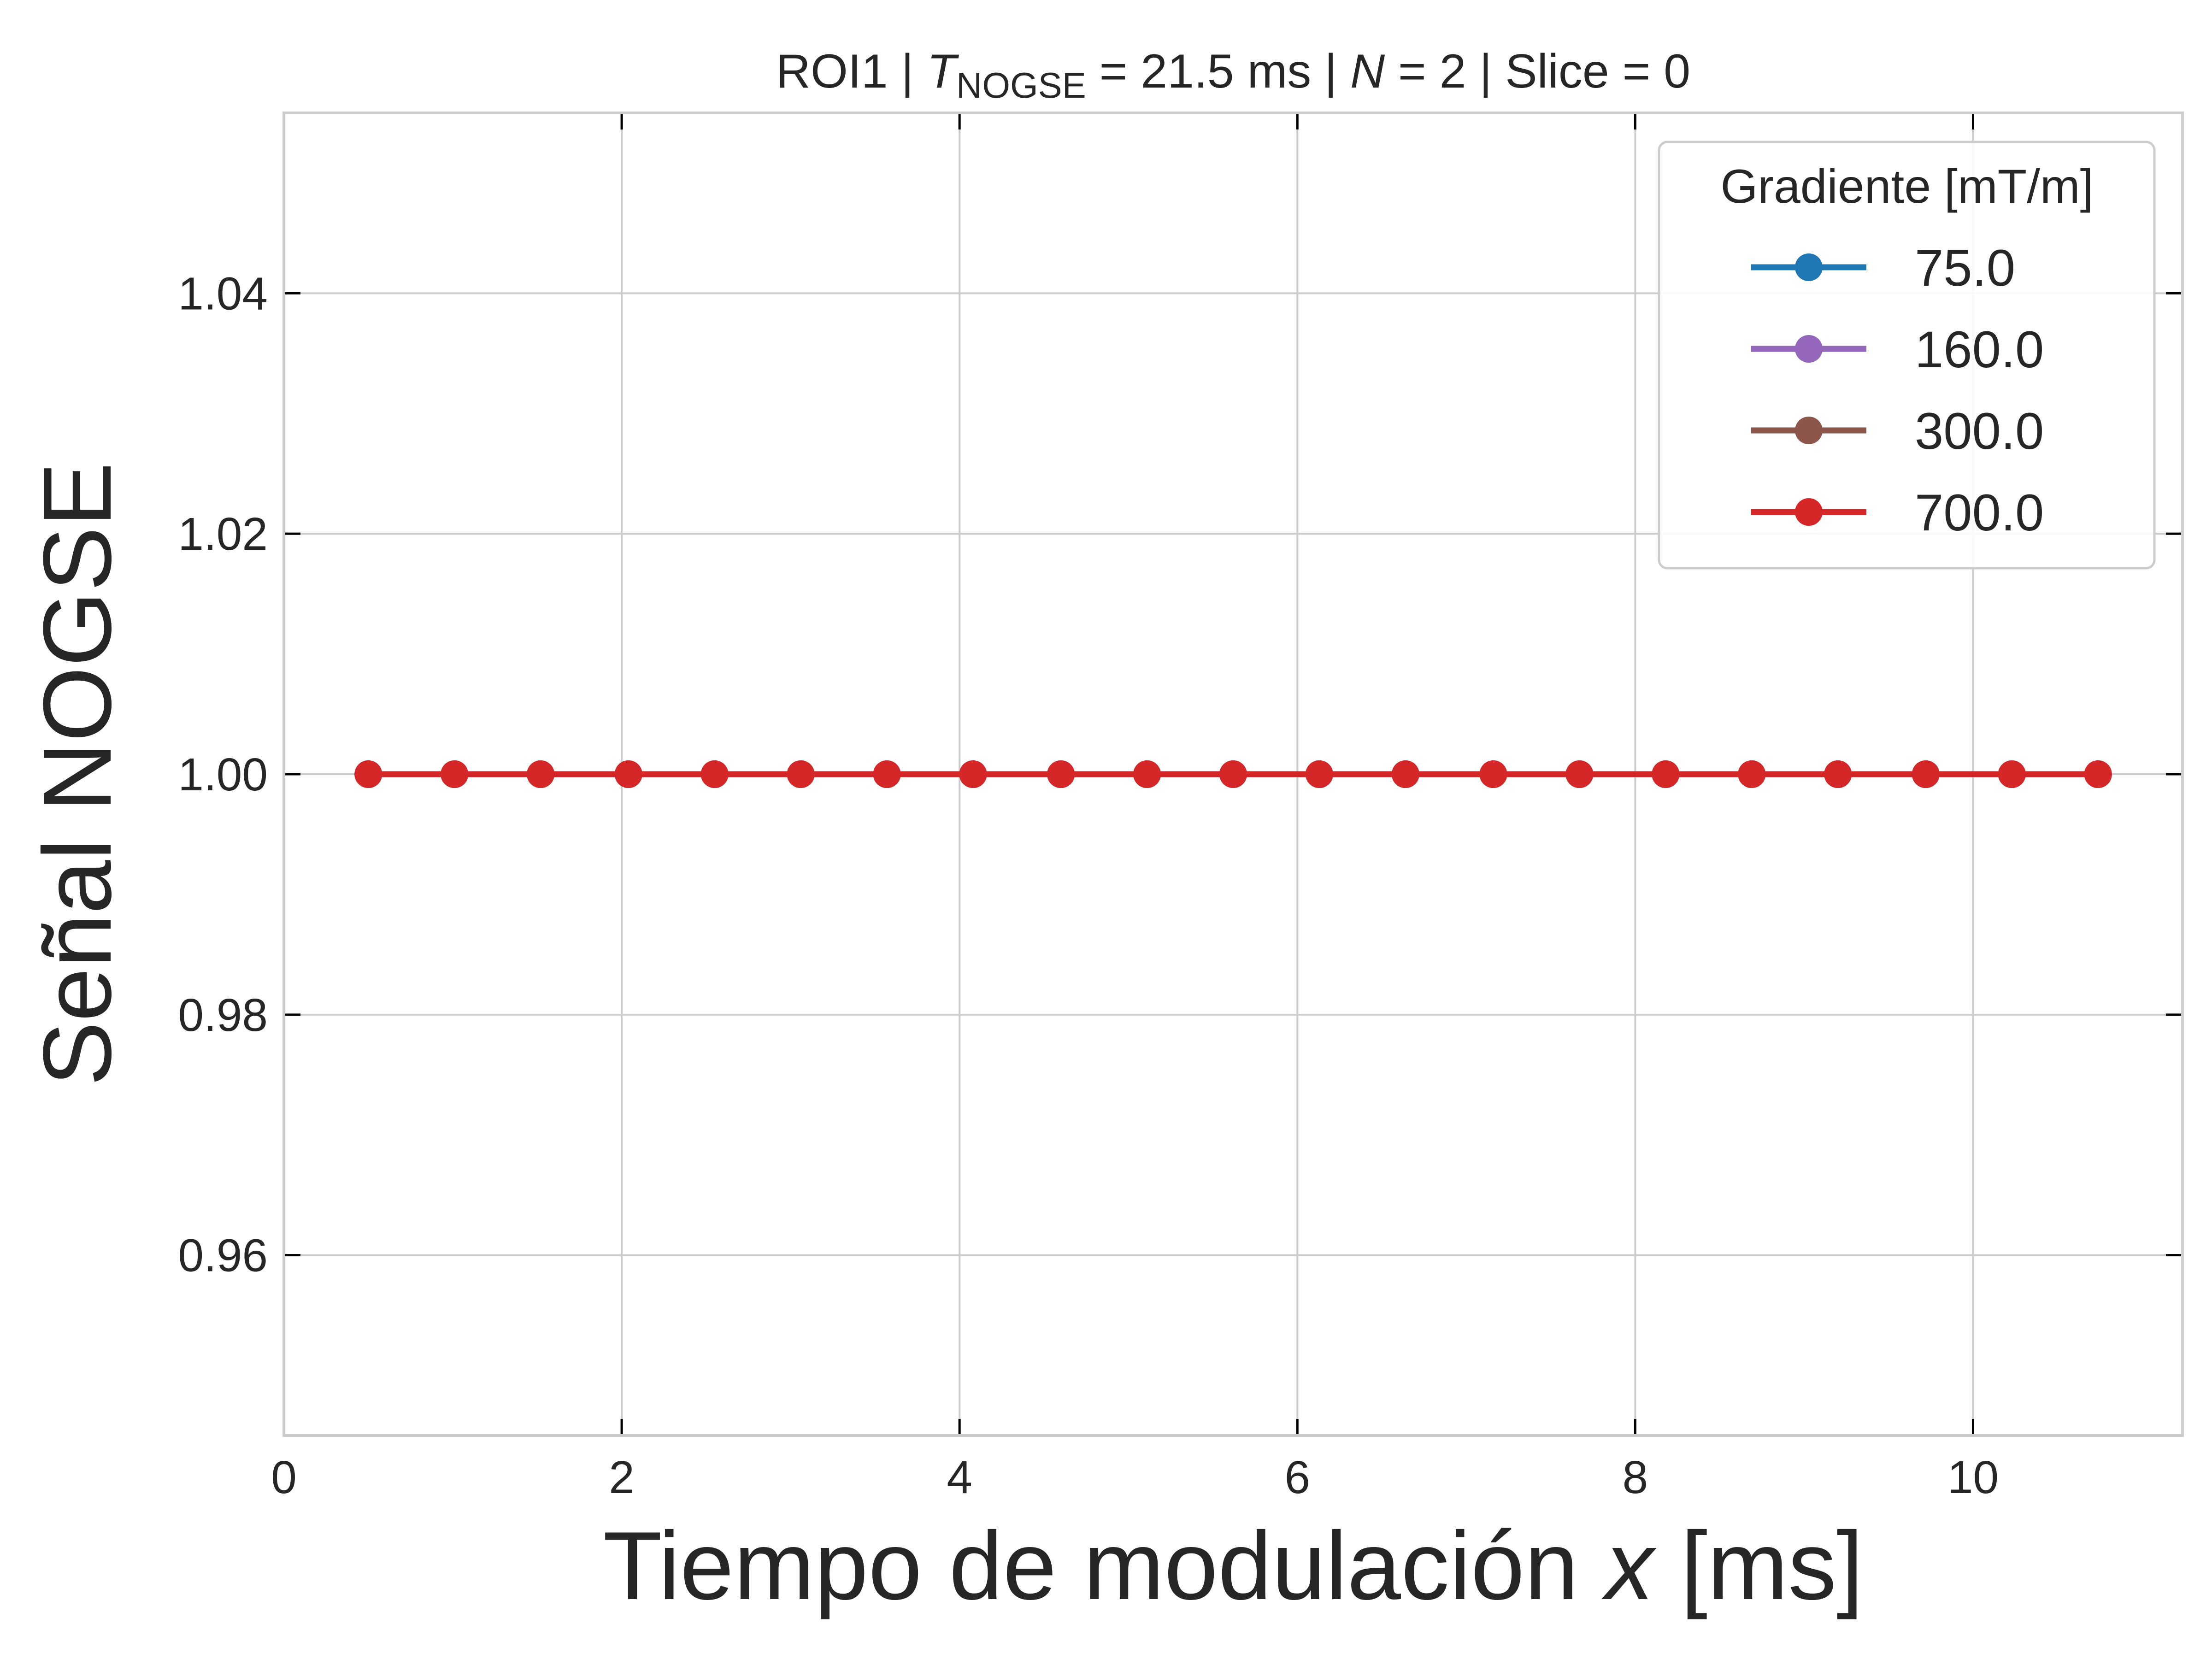  Describe the element at coordinates (1104, 1566) in the screenshot. I see `x-axis-label-text: Tiempo de modulación` at that location.